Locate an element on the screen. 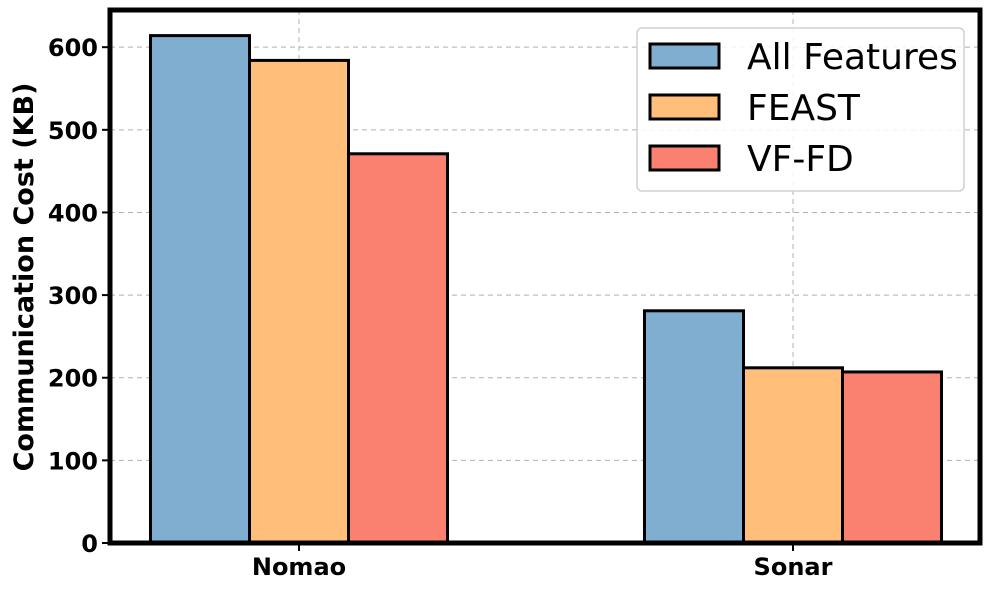  y-tick-label: 100 is located at coordinates (73, 461).